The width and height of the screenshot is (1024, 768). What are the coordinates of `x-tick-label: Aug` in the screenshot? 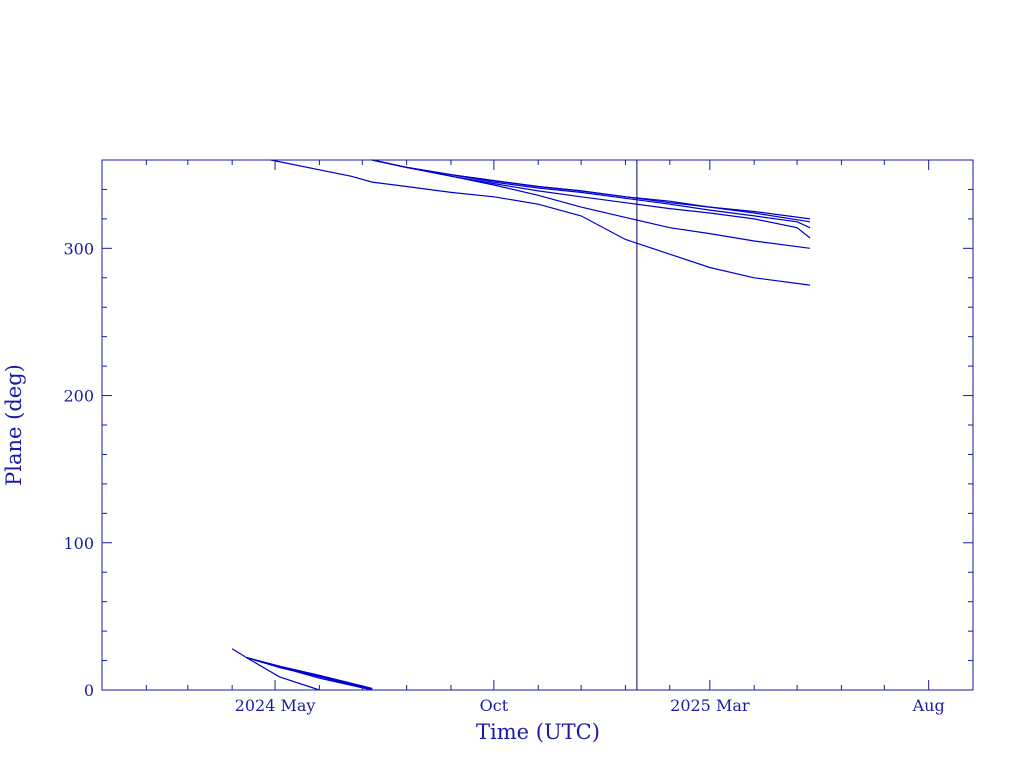 It's located at (928, 705).